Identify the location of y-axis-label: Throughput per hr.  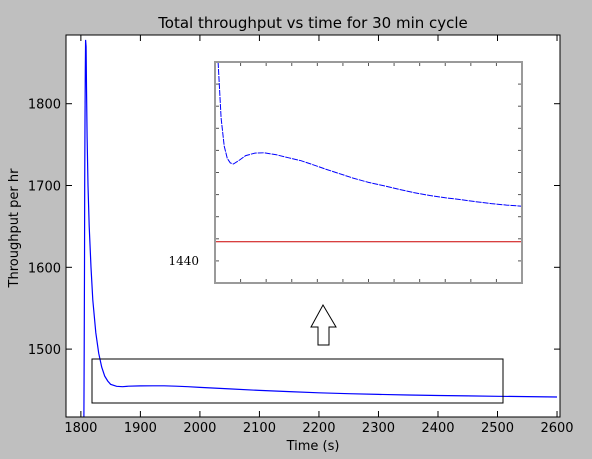
(14, 228).